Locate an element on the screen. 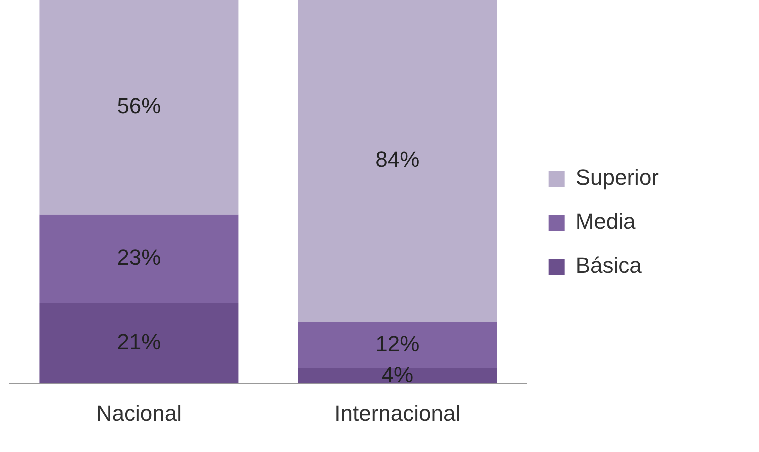 The width and height of the screenshot is (759, 452). legend-label: Superior is located at coordinates (617, 177).